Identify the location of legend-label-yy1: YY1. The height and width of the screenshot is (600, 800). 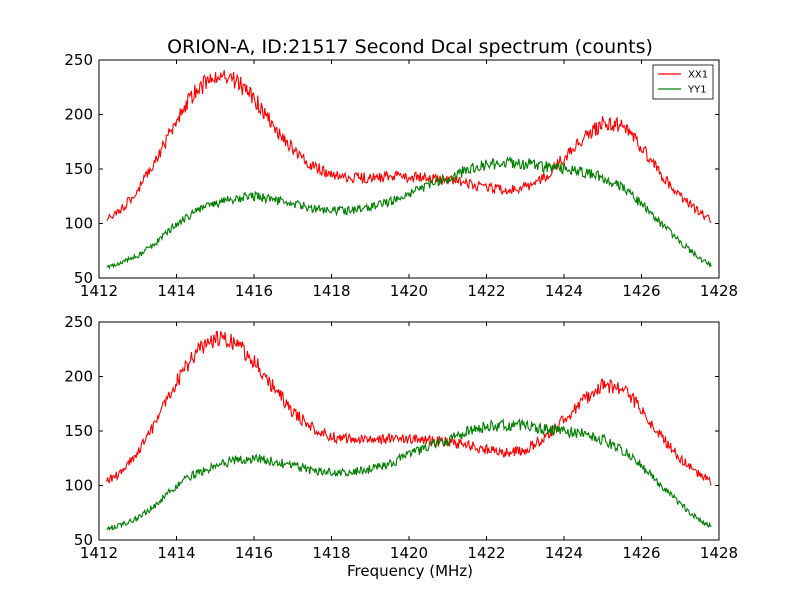
(697, 90).